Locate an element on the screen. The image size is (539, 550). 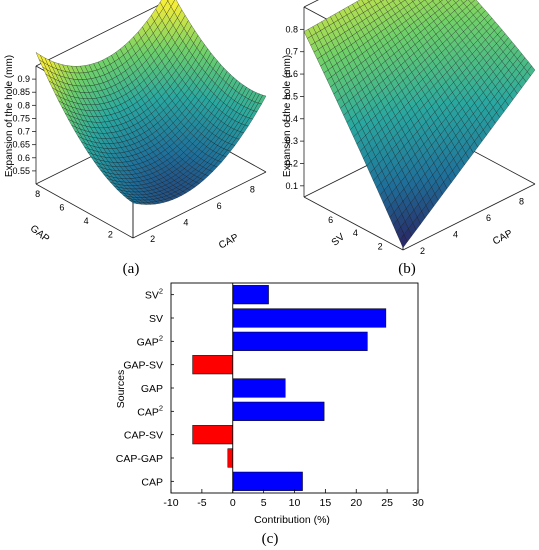
bar-gap-sv is located at coordinates (213, 365).